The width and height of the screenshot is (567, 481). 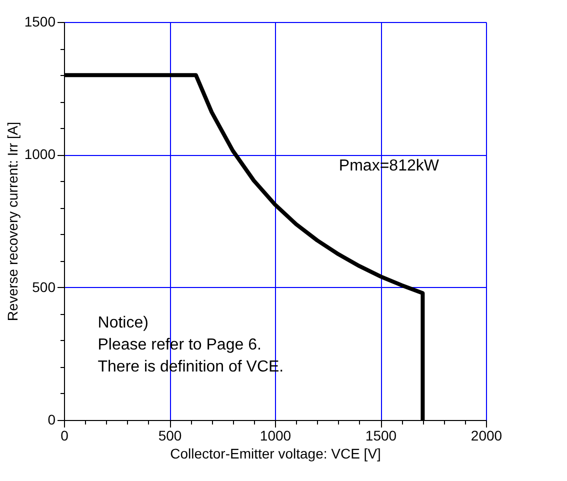 I want to click on y-tick-label: 1000, so click(x=40, y=154).